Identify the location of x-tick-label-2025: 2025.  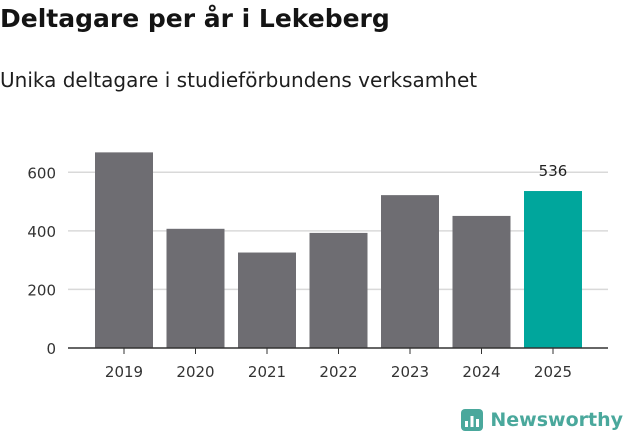
(553, 372).